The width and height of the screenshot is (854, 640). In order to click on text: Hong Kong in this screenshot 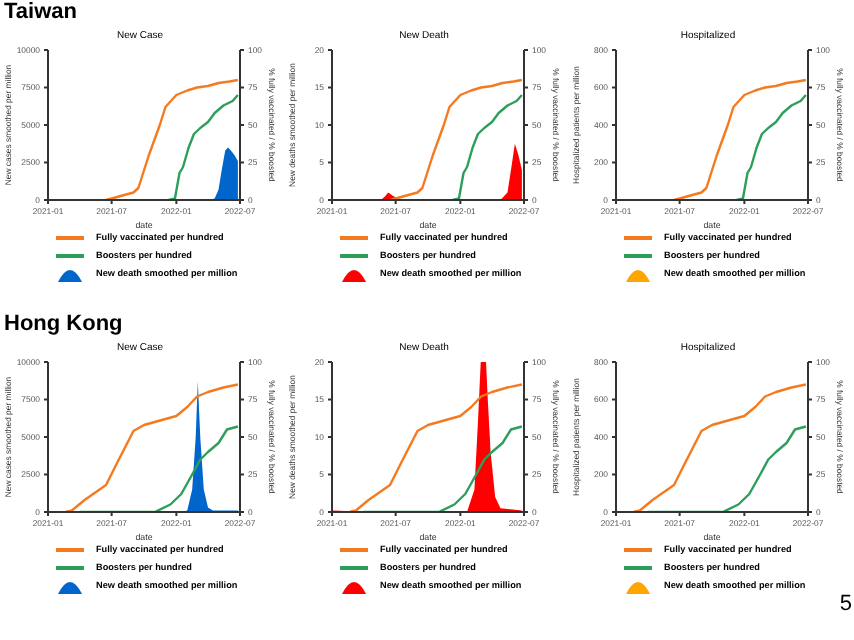, I will do `click(63, 324)`.